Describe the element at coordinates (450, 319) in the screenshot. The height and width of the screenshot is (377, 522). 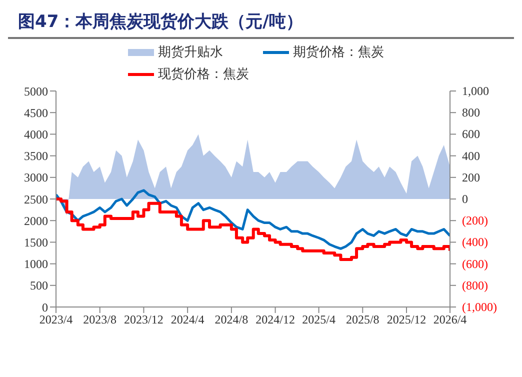
I see `x-tick-label: 2026/4` at that location.